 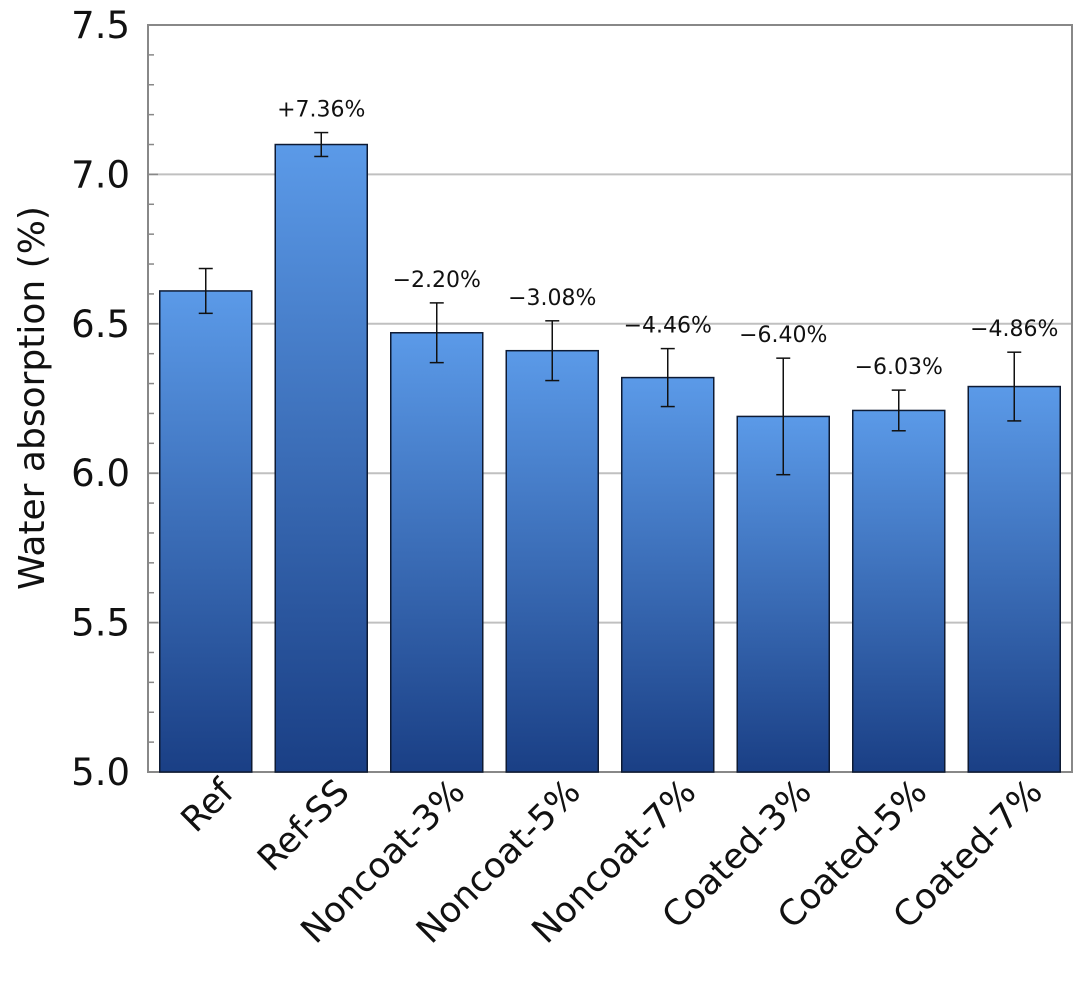 I want to click on data-label: −6.40%, so click(x=783, y=335).